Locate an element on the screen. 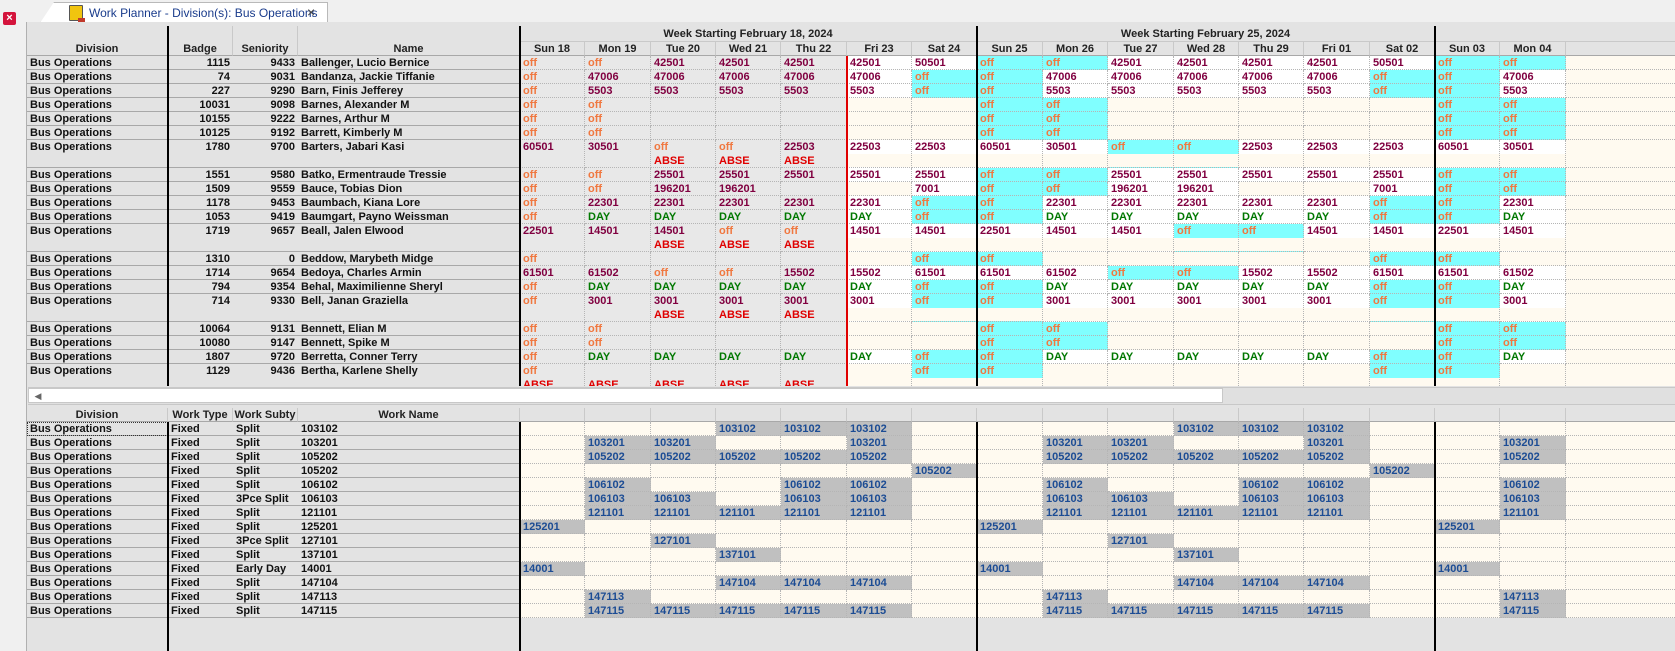 This screenshot has width=1675, height=651. day-header: Wed 21 is located at coordinates (748, 49).